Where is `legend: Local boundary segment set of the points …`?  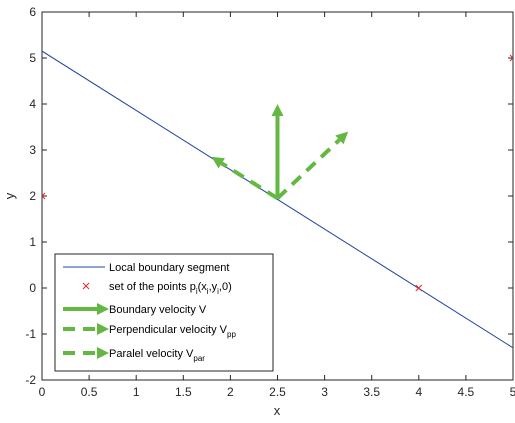
legend: Local boundary segment set of the points … is located at coordinates (164, 312).